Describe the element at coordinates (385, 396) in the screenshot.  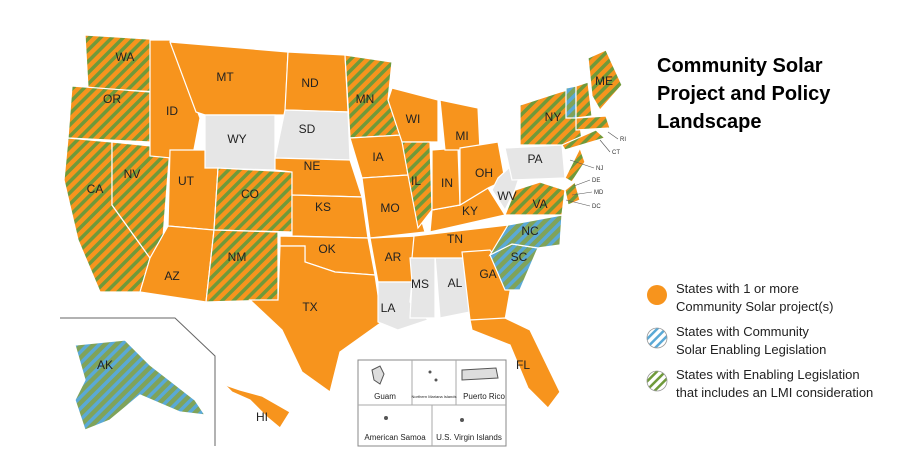
I see `territory-label: Guam` at that location.